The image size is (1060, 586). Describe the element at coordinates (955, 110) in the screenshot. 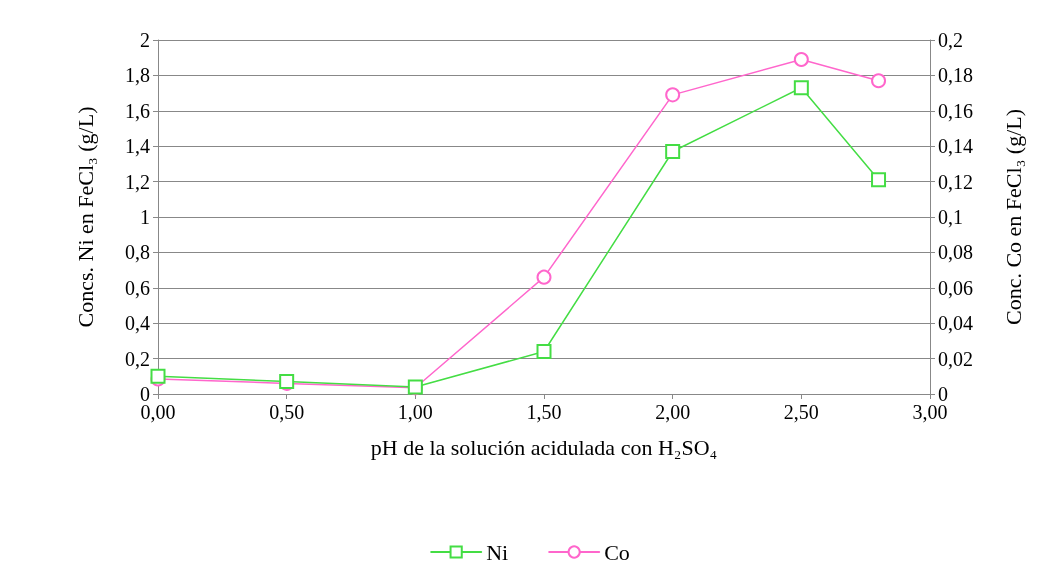

I see `y2-tick-label: 0,16` at that location.